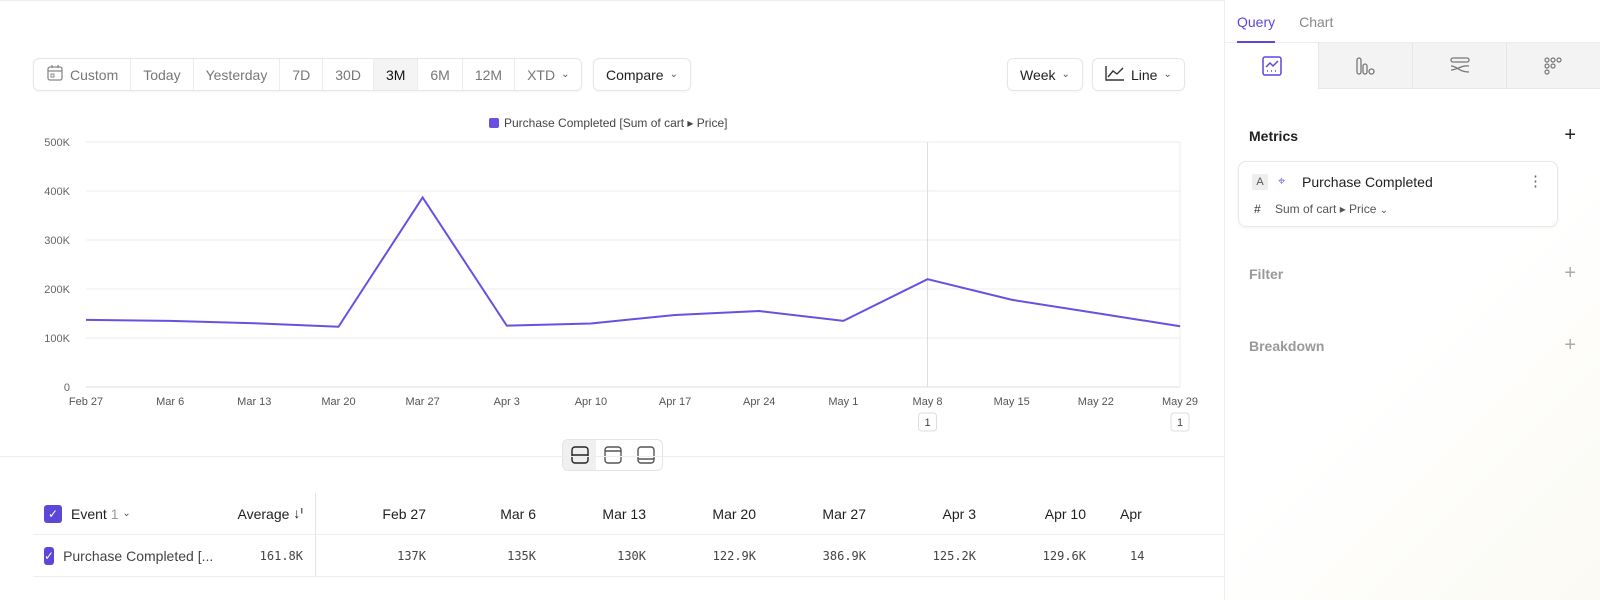 This screenshot has width=1600, height=600. I want to click on layout-chart-only-button, so click(612, 455).